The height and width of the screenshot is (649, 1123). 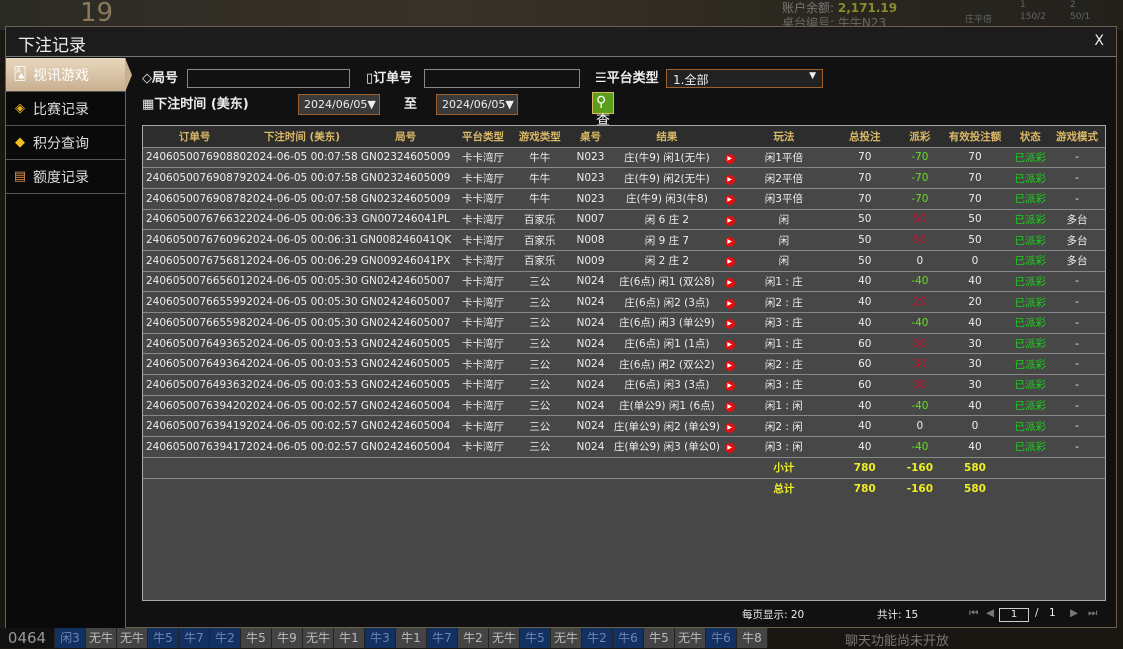 What do you see at coordinates (624, 488) in the screenshot?
I see `total-row: 总计 780 -160 580` at bounding box center [624, 488].